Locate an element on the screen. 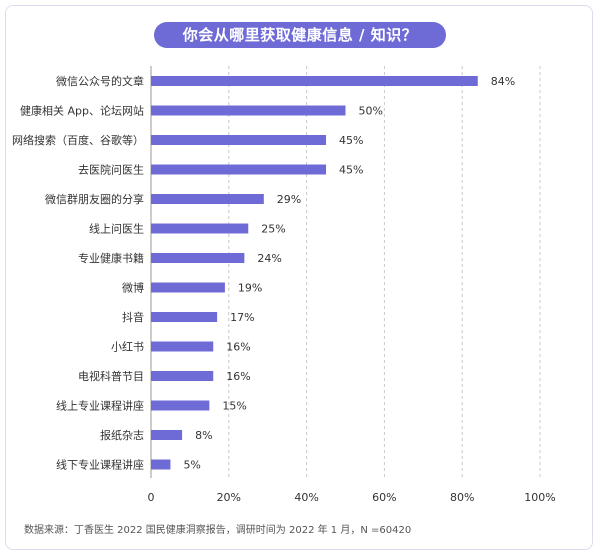 Image resolution: width=600 pixels, height=557 pixels. category-label: 抖音 is located at coordinates (133, 317).